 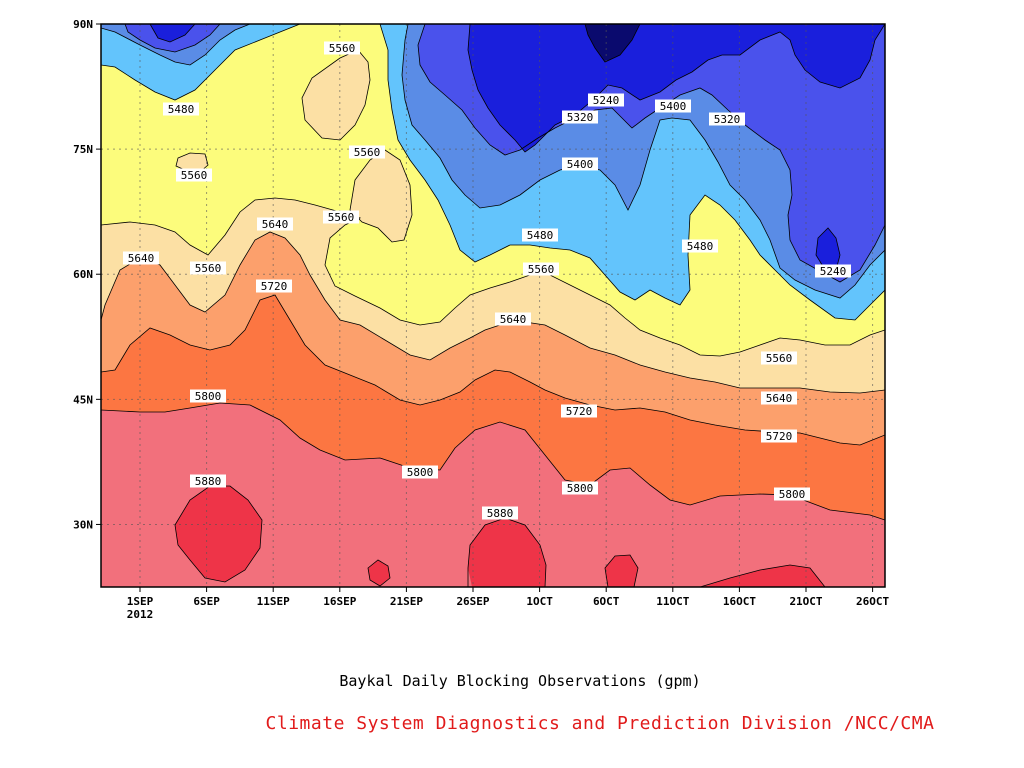 I want to click on x-tick-label: 1OCT, so click(x=539, y=601).